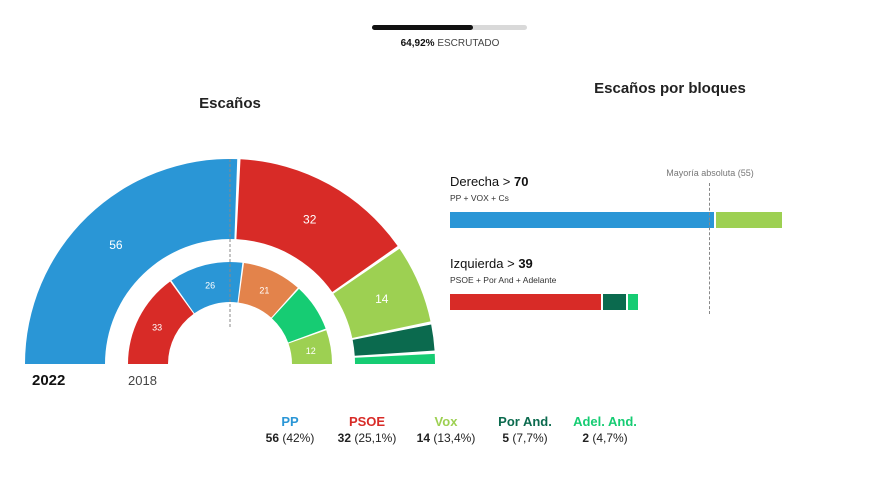  I want to click on seat-arc-2022-por-and-, so click(393, 340).